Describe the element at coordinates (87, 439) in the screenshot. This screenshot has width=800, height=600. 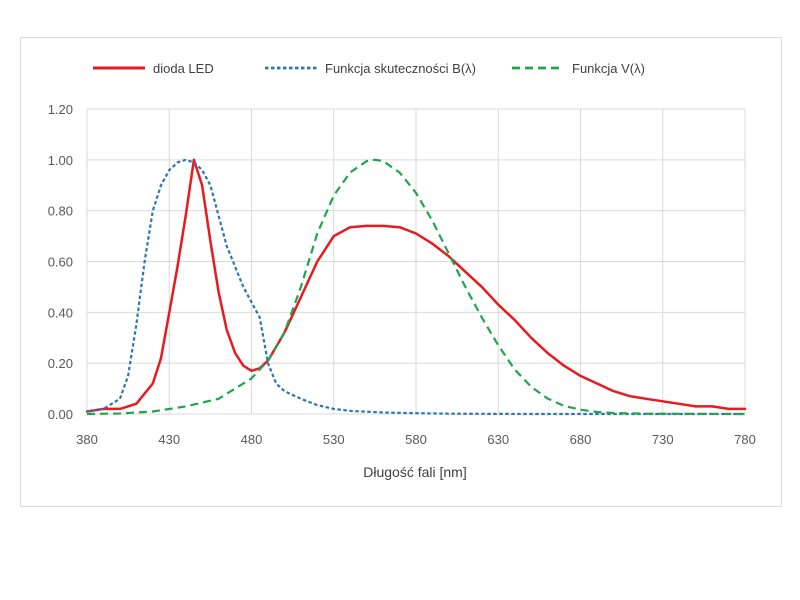
I see `x-tick-label: 380` at that location.